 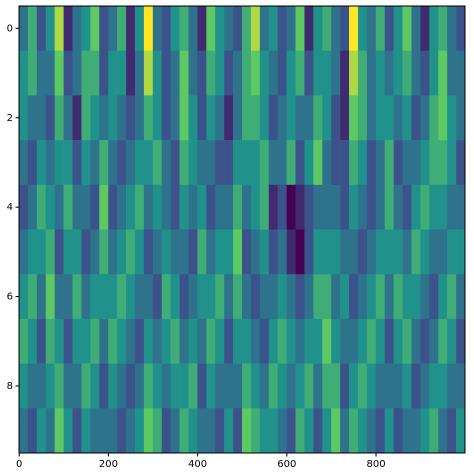 I want to click on x-tick-label: 800, so click(x=375, y=464).